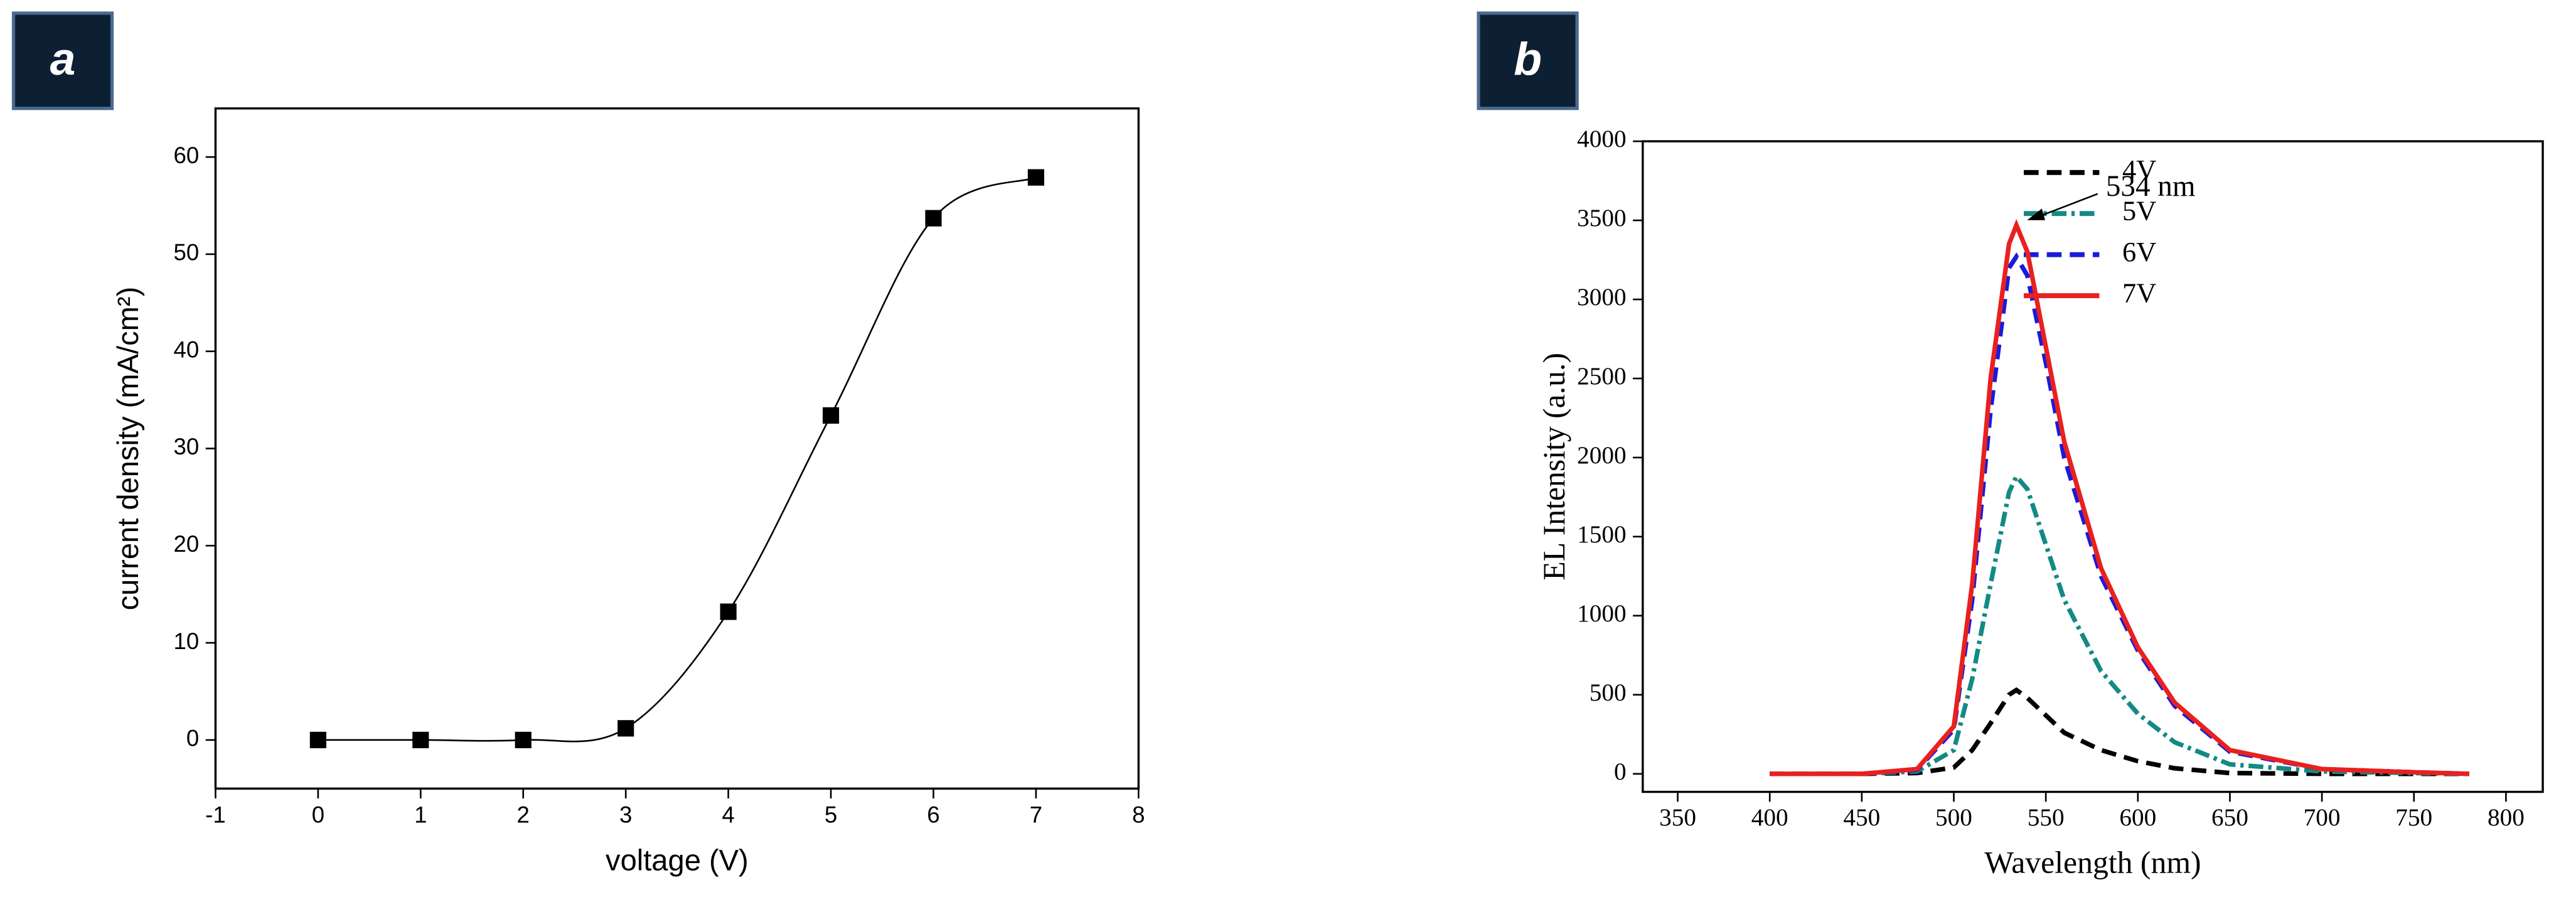  Describe the element at coordinates (2229, 817) in the screenshot. I see `x-tick-label: 650` at that location.